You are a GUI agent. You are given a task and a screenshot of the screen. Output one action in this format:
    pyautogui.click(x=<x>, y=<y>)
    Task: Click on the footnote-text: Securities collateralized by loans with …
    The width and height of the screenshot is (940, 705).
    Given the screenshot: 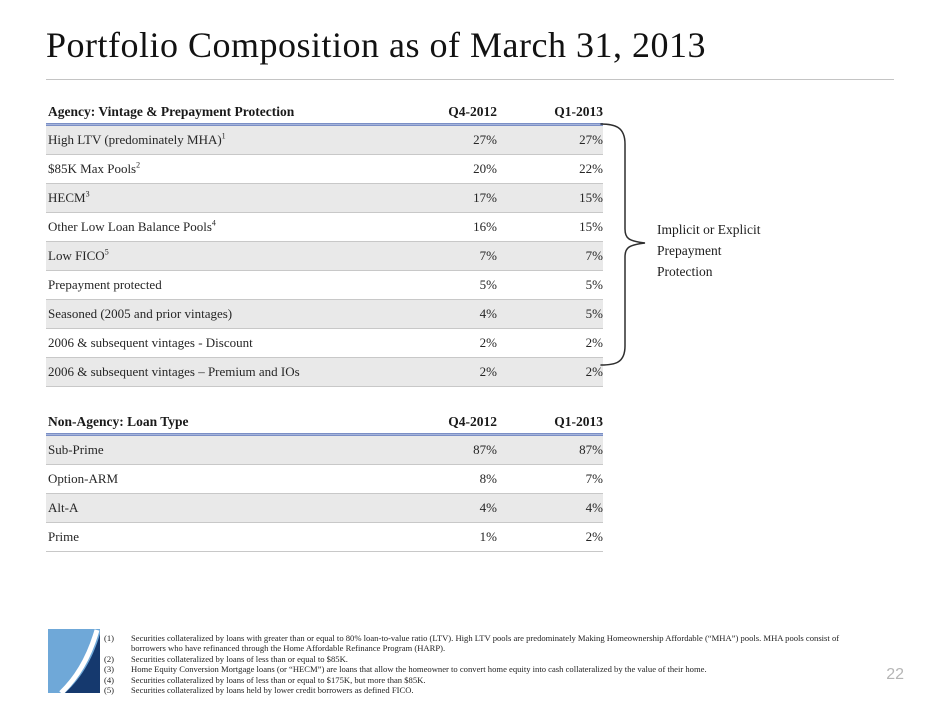 What is the action you would take?
    pyautogui.click(x=485, y=643)
    